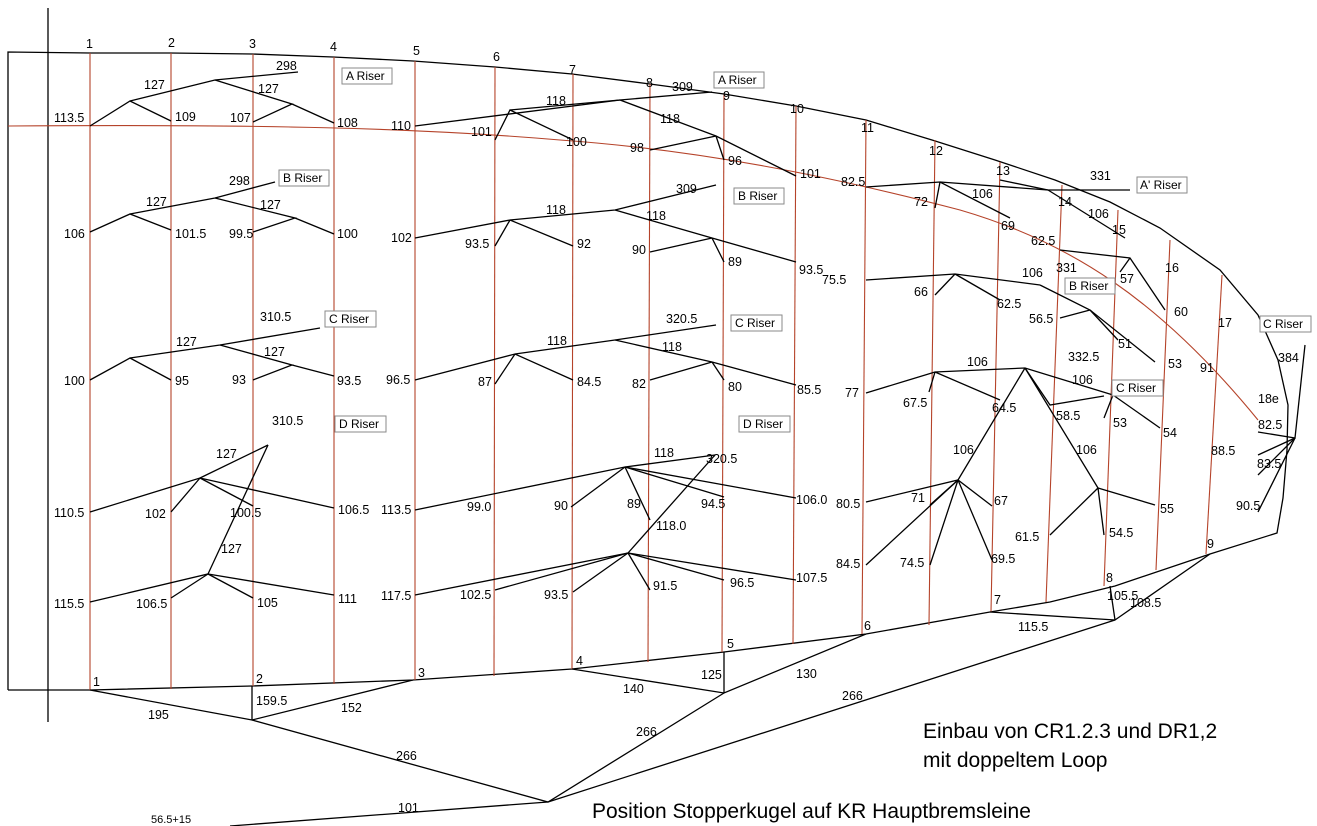  Describe the element at coordinates (1004, 408) in the screenshot. I see `line-length: 64.5` at that location.